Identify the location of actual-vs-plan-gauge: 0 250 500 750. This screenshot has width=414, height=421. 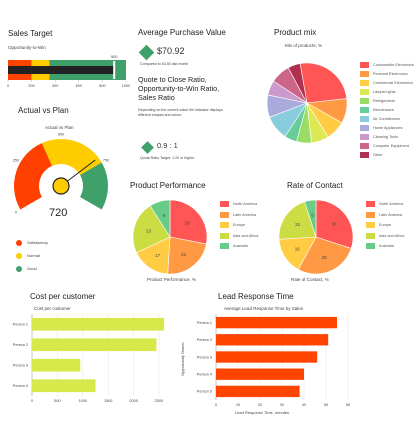
(61, 174).